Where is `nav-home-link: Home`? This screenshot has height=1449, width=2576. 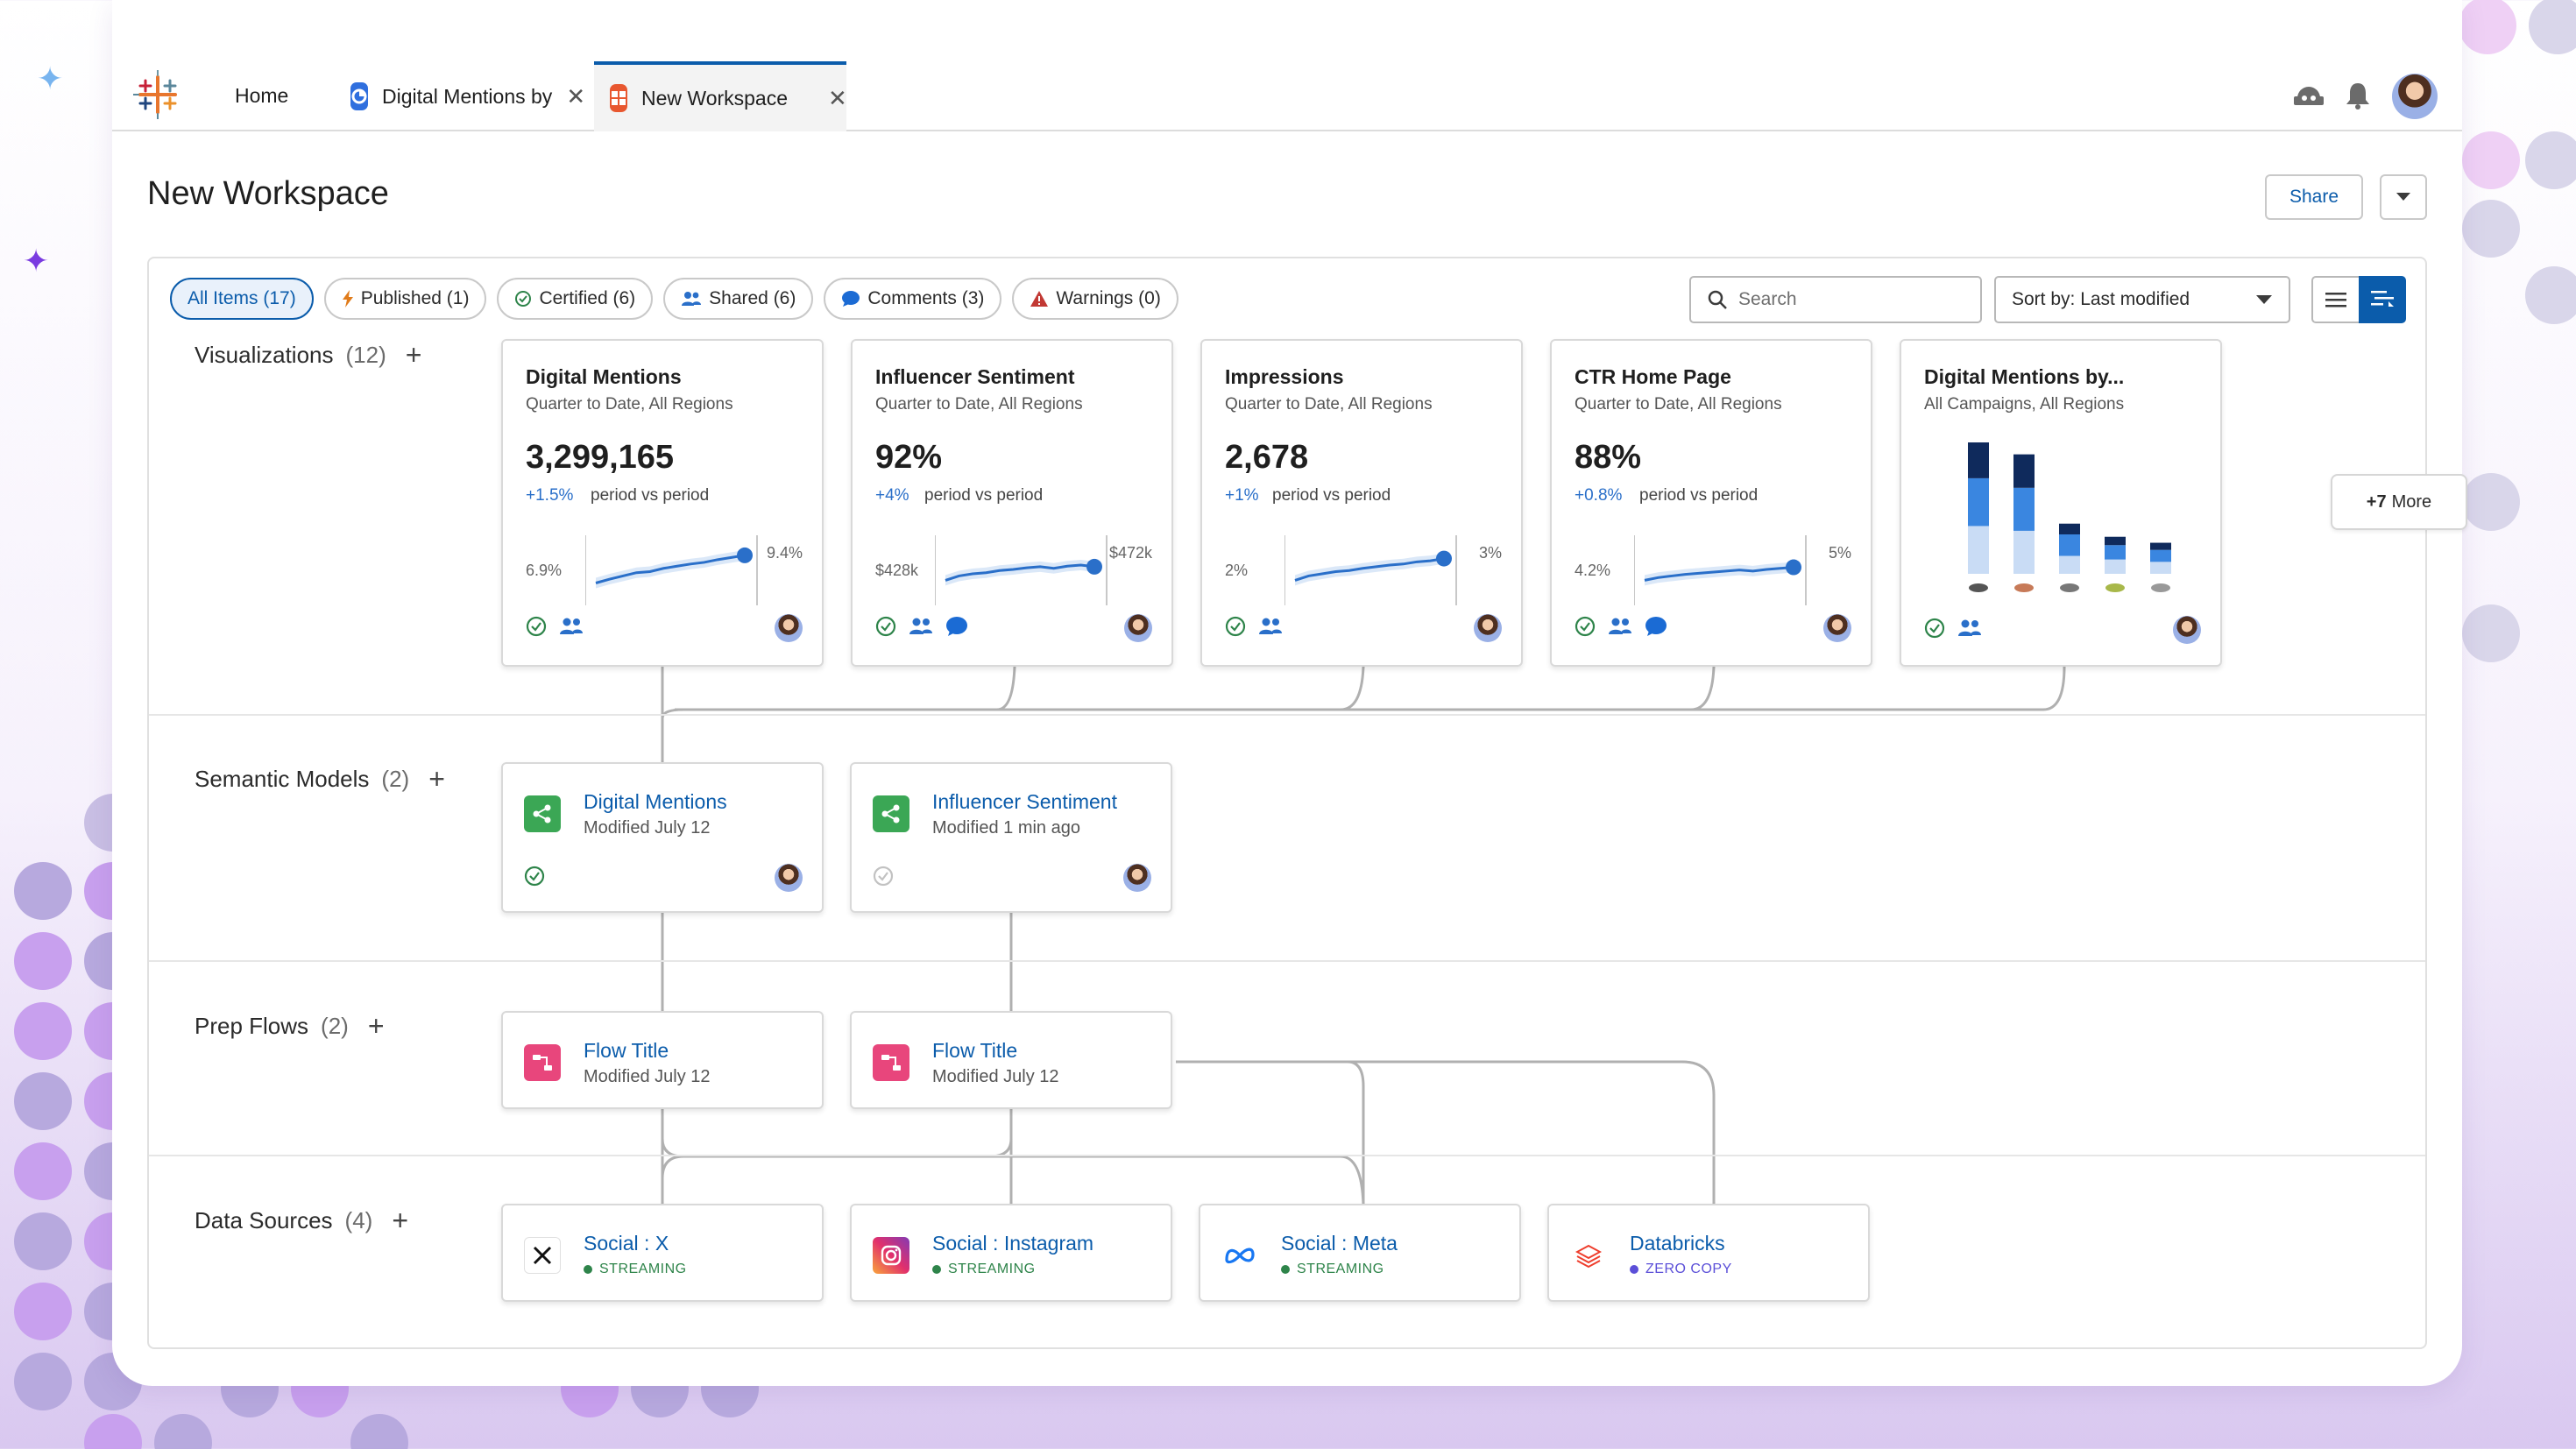 nav-home-link: Home is located at coordinates (262, 95).